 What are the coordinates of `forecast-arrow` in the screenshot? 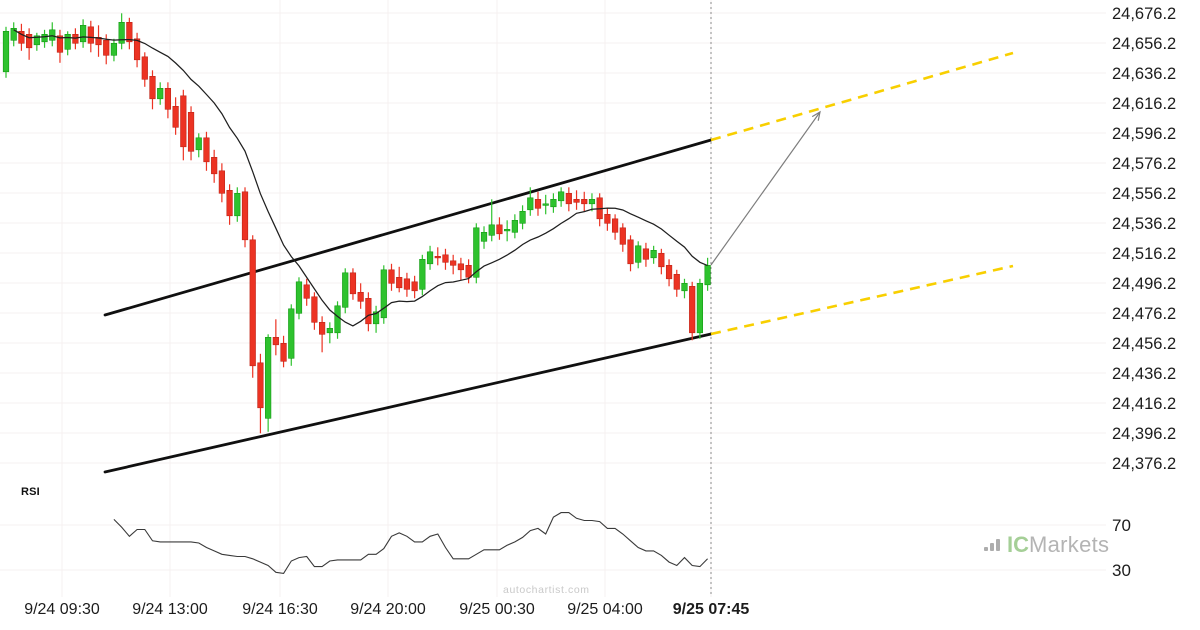 It's located at (765, 188).